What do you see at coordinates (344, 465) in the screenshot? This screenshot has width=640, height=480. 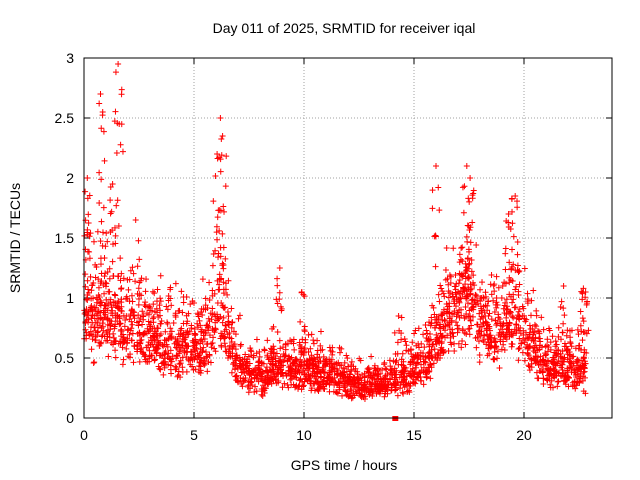 I see `x-axis-label: GPS time / hours` at bounding box center [344, 465].